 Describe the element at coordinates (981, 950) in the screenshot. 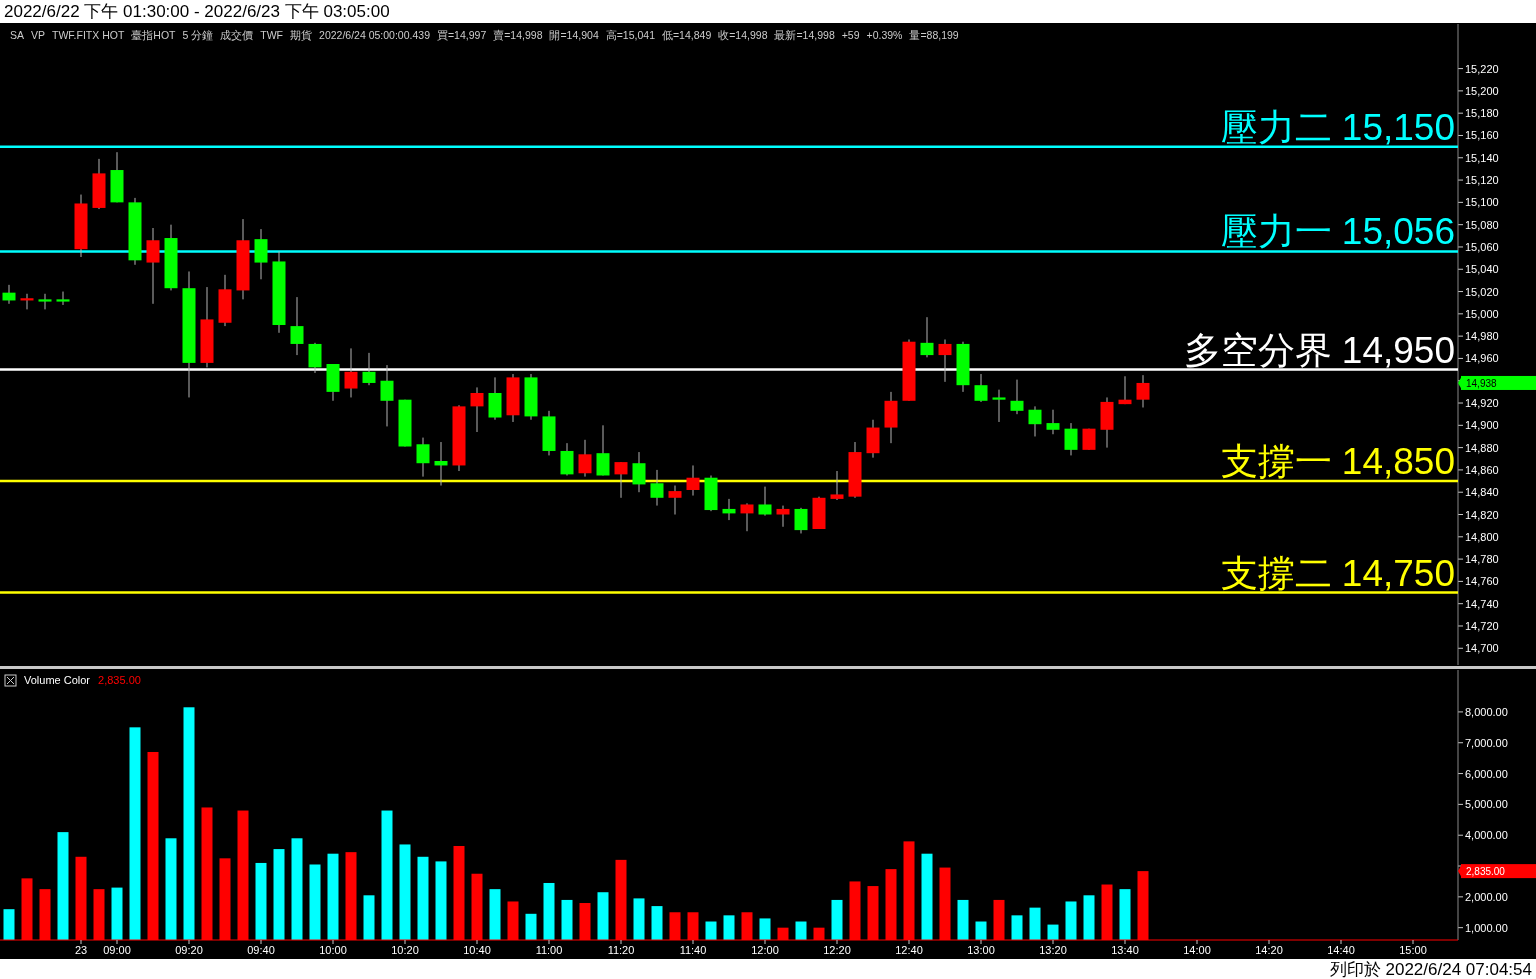

I see `x-tick-label: 13:00` at that location.